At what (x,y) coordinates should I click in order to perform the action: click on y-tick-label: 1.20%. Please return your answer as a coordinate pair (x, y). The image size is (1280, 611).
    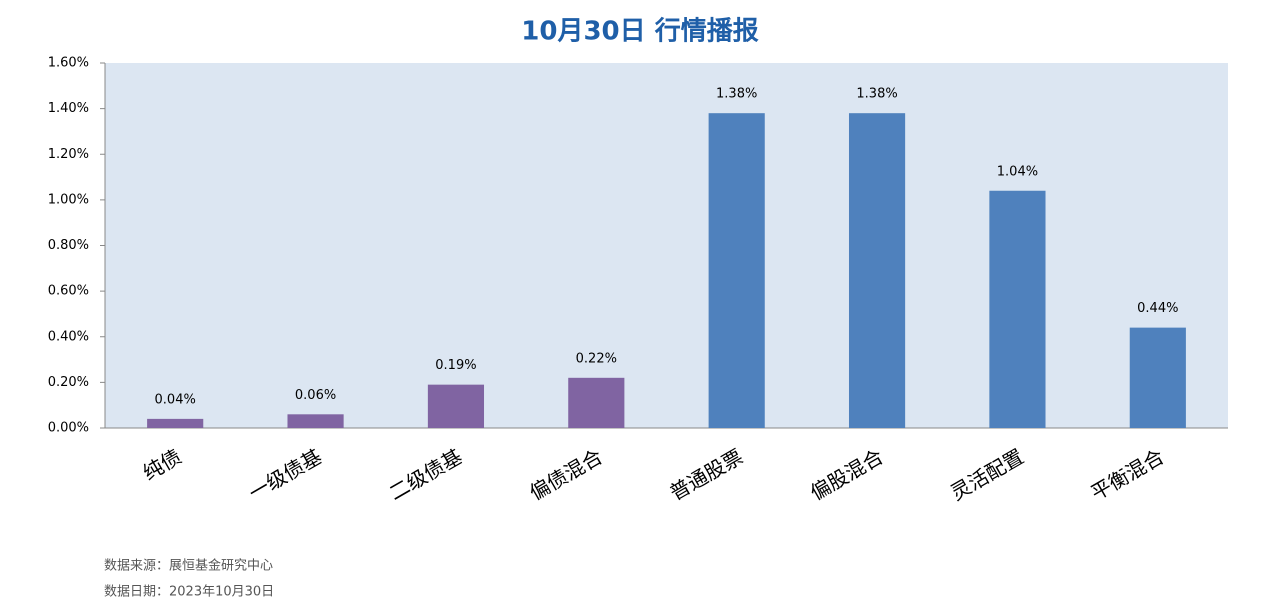
    Looking at the image, I should click on (68, 154).